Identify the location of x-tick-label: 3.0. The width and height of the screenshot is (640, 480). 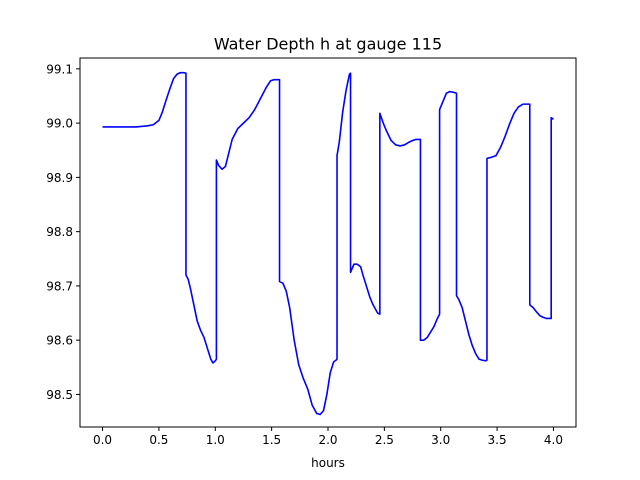
(440, 440).